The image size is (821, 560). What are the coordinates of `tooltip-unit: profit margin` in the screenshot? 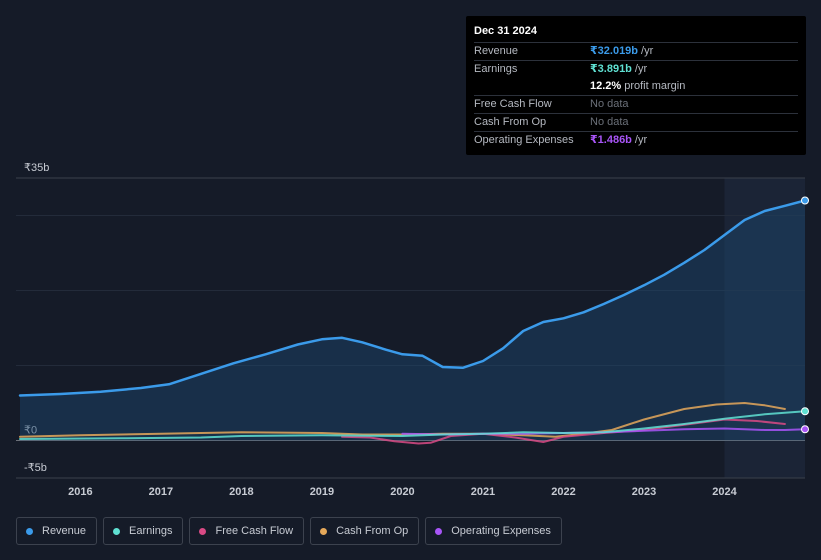 It's located at (655, 86).